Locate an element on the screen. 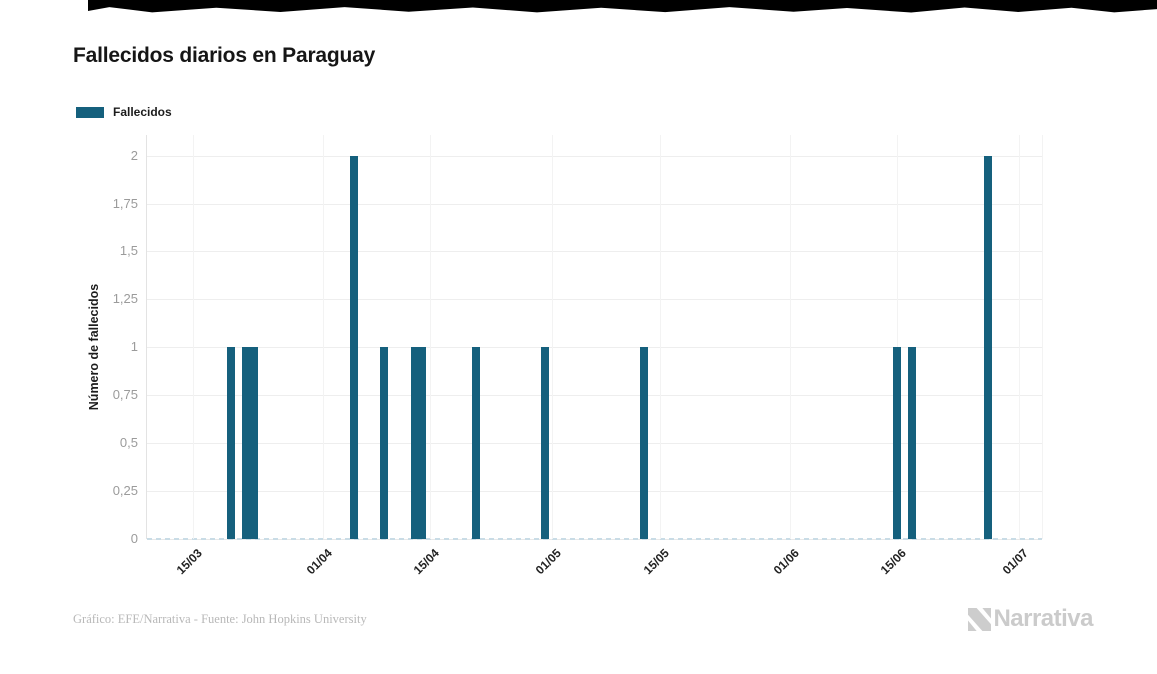  x-tick-label: 01/07 is located at coordinates (1015, 562).